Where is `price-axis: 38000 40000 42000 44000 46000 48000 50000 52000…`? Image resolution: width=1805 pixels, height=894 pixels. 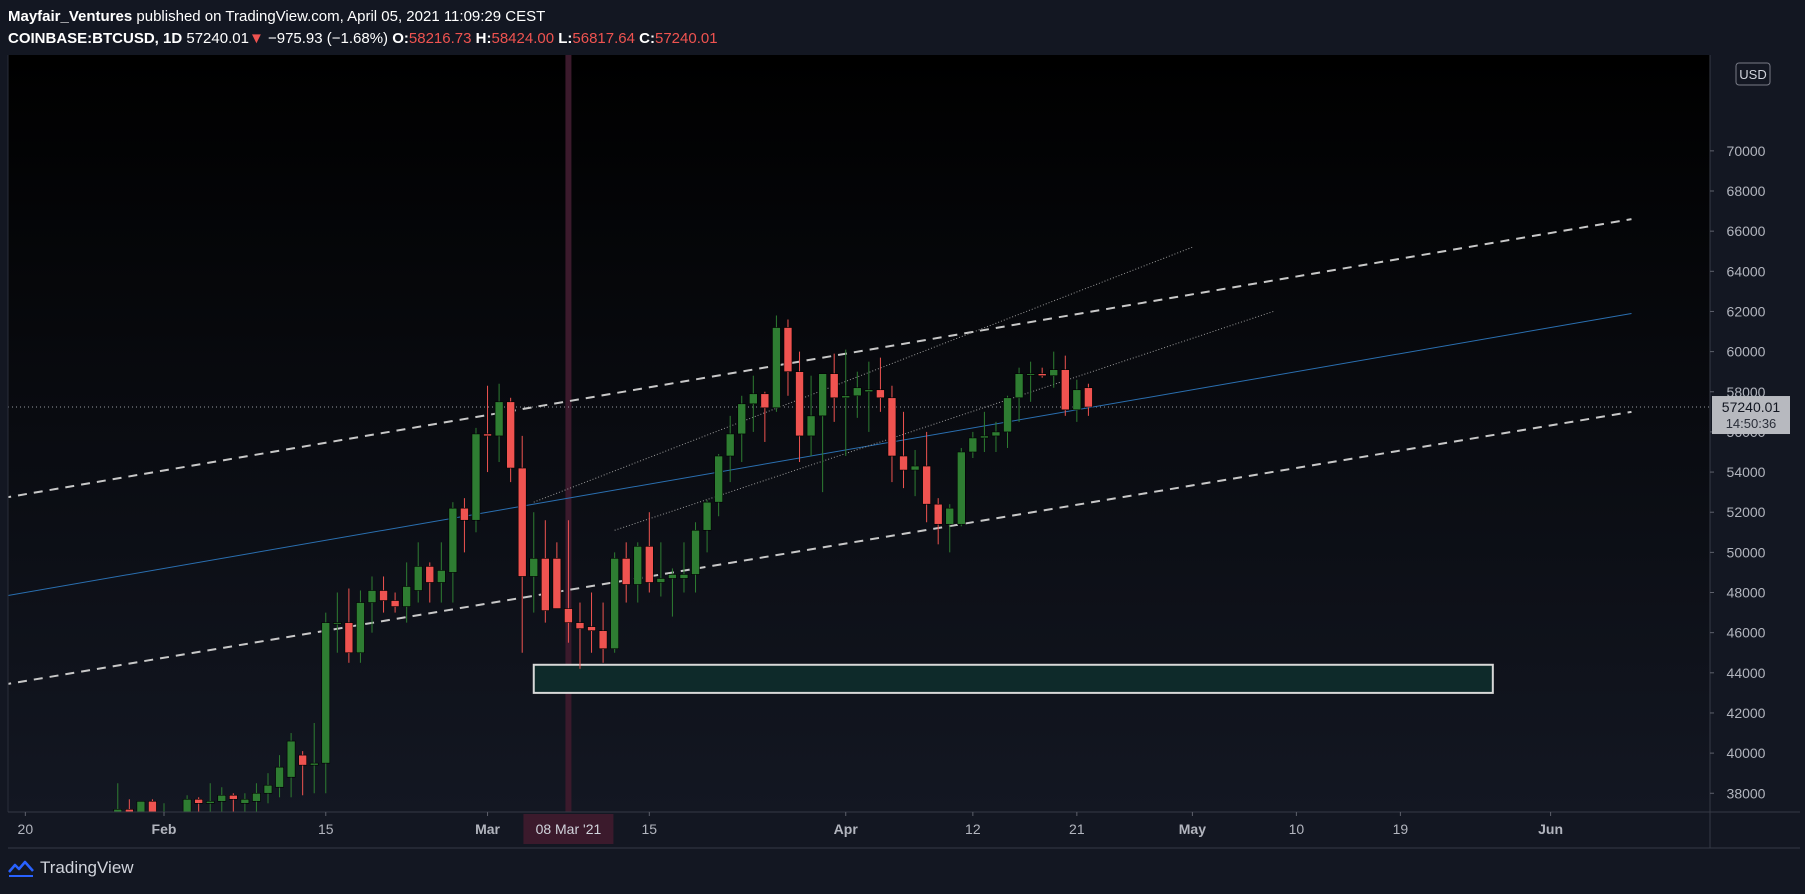 price-axis: 38000 40000 42000 44000 46000 48000 50000 52000… is located at coordinates (1738, 472).